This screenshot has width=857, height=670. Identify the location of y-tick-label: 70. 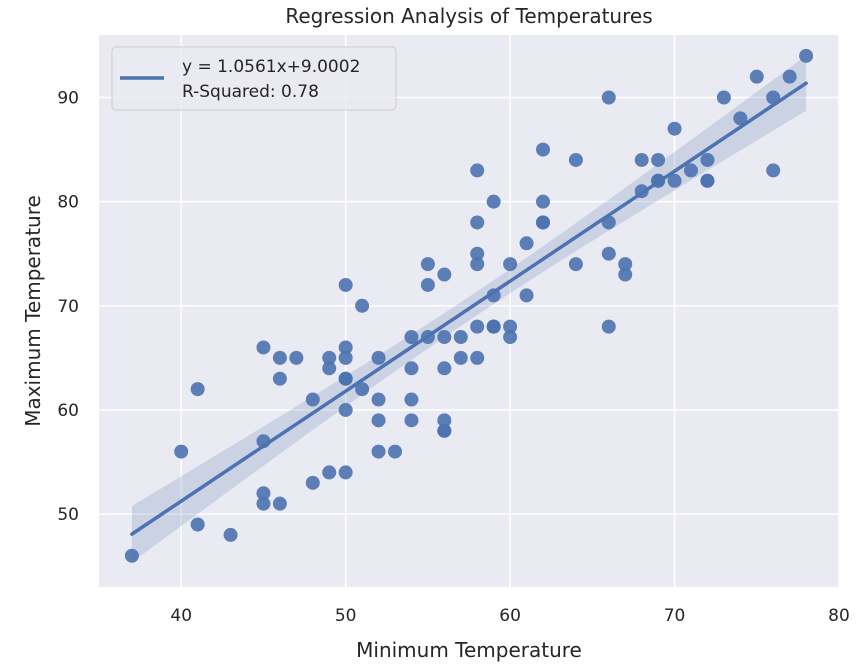
(68, 307).